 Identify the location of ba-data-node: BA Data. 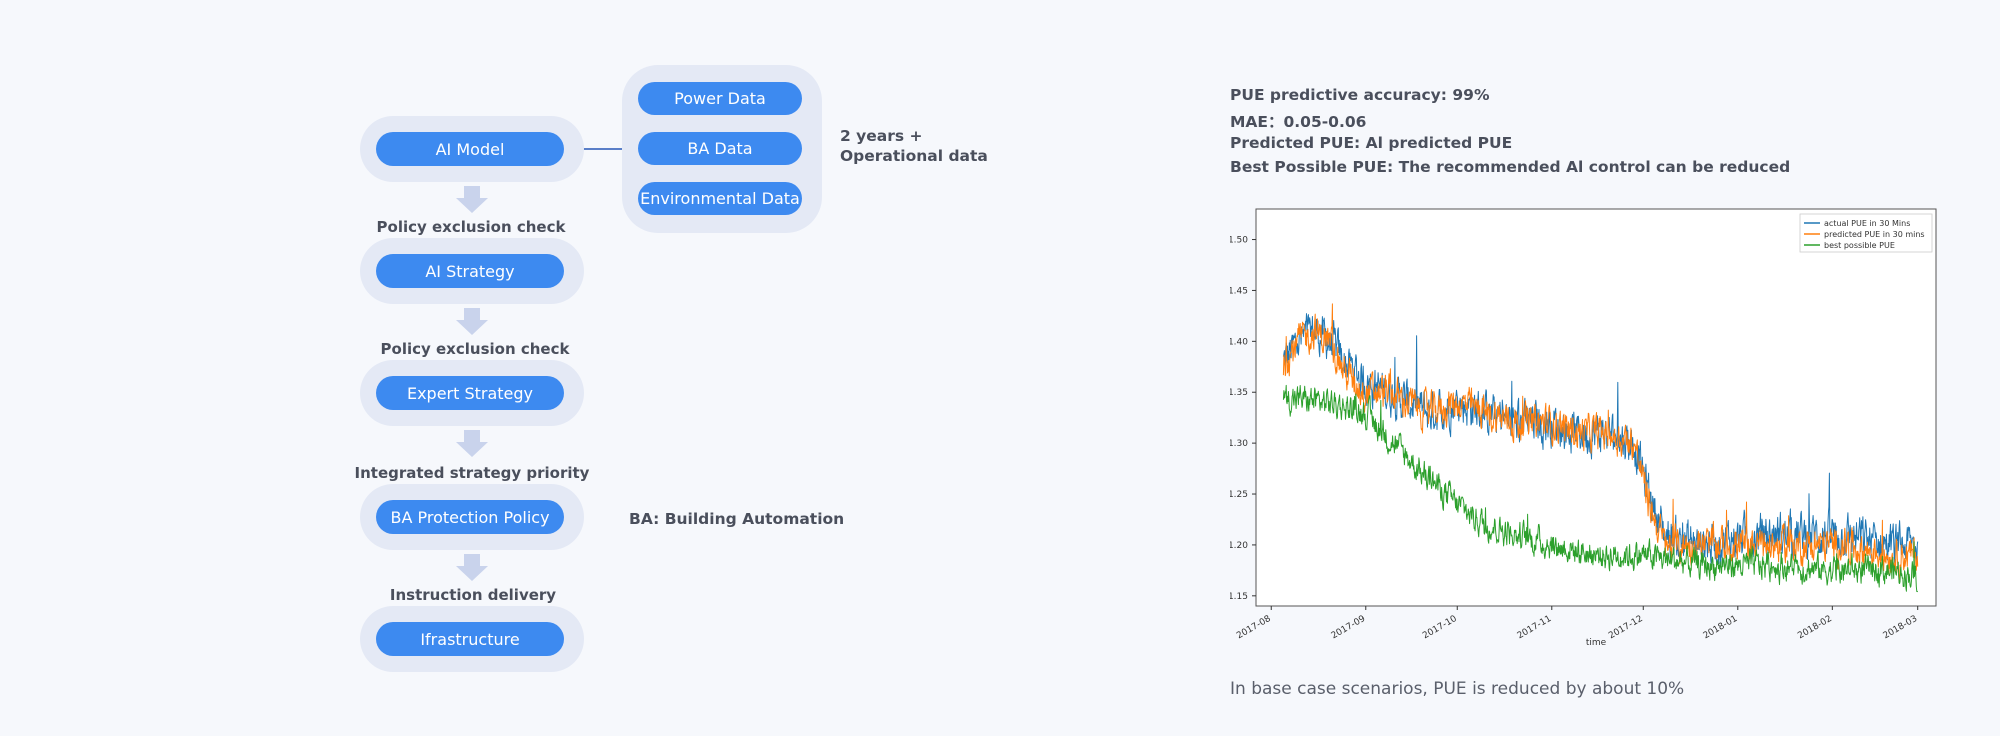
(720, 148).